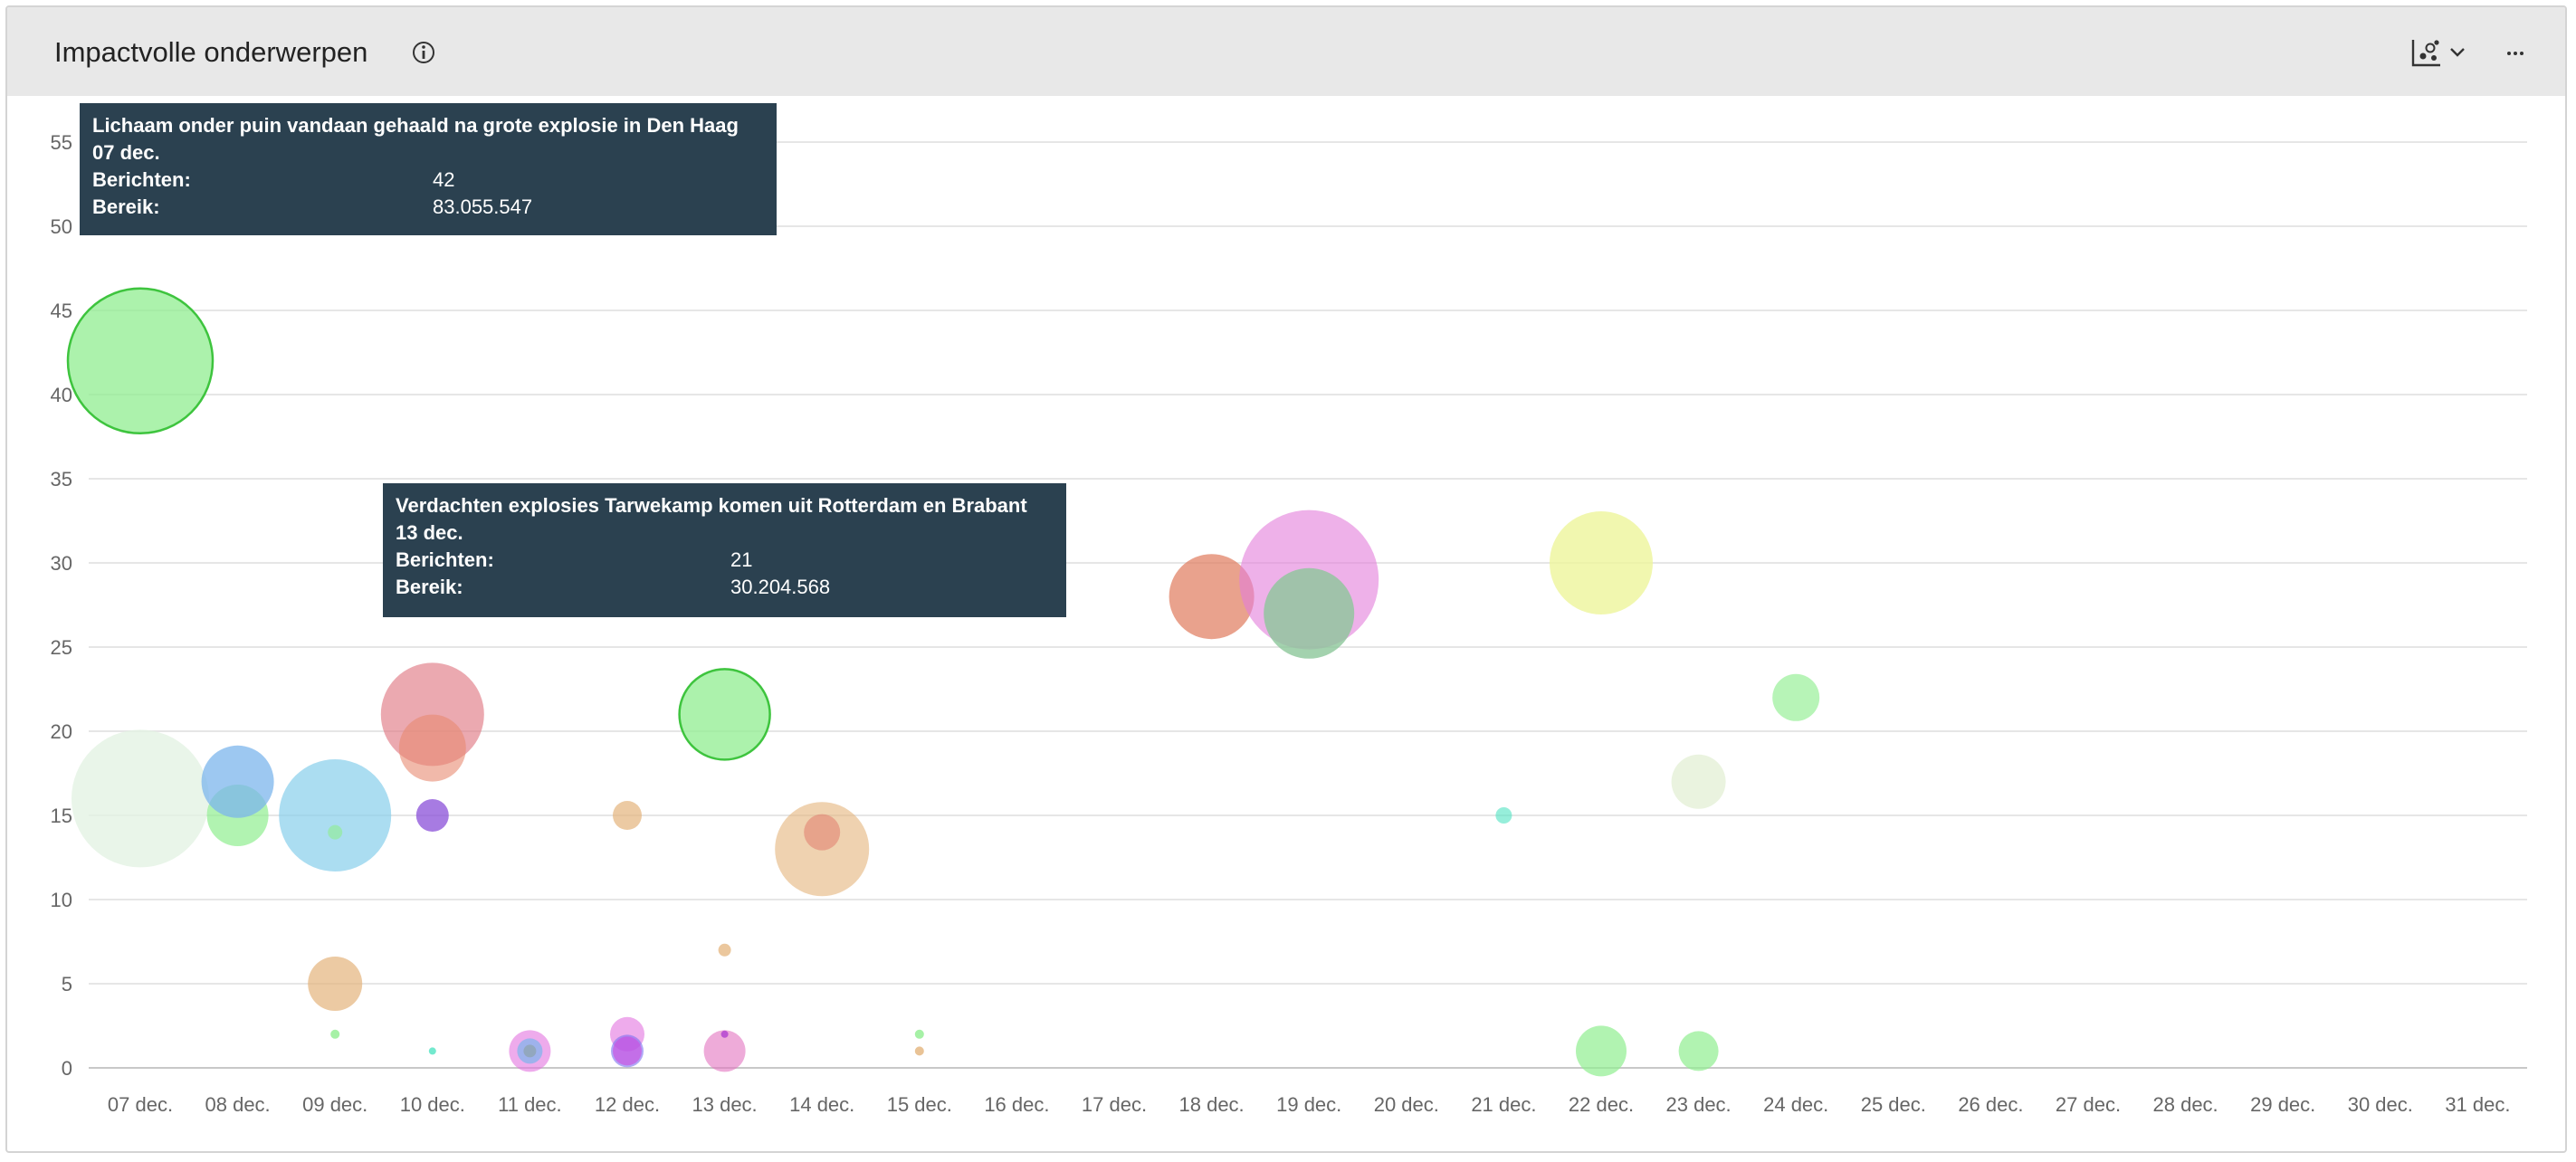 The image size is (2576, 1162). I want to click on tooltip-value: 42, so click(444, 180).